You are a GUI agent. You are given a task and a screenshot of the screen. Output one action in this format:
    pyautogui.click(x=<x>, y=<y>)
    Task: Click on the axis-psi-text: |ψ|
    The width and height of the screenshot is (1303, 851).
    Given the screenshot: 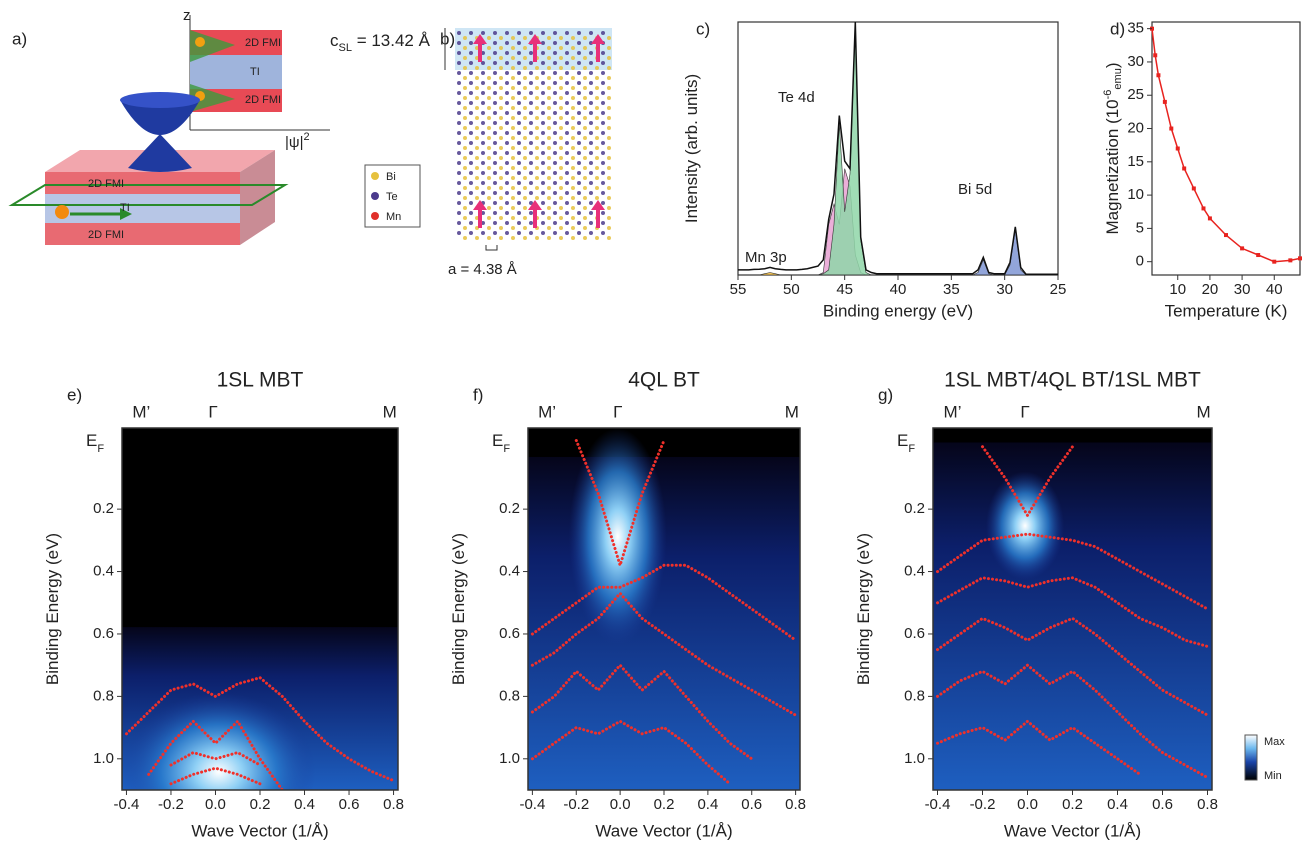 What is the action you would take?
    pyautogui.click(x=294, y=142)
    